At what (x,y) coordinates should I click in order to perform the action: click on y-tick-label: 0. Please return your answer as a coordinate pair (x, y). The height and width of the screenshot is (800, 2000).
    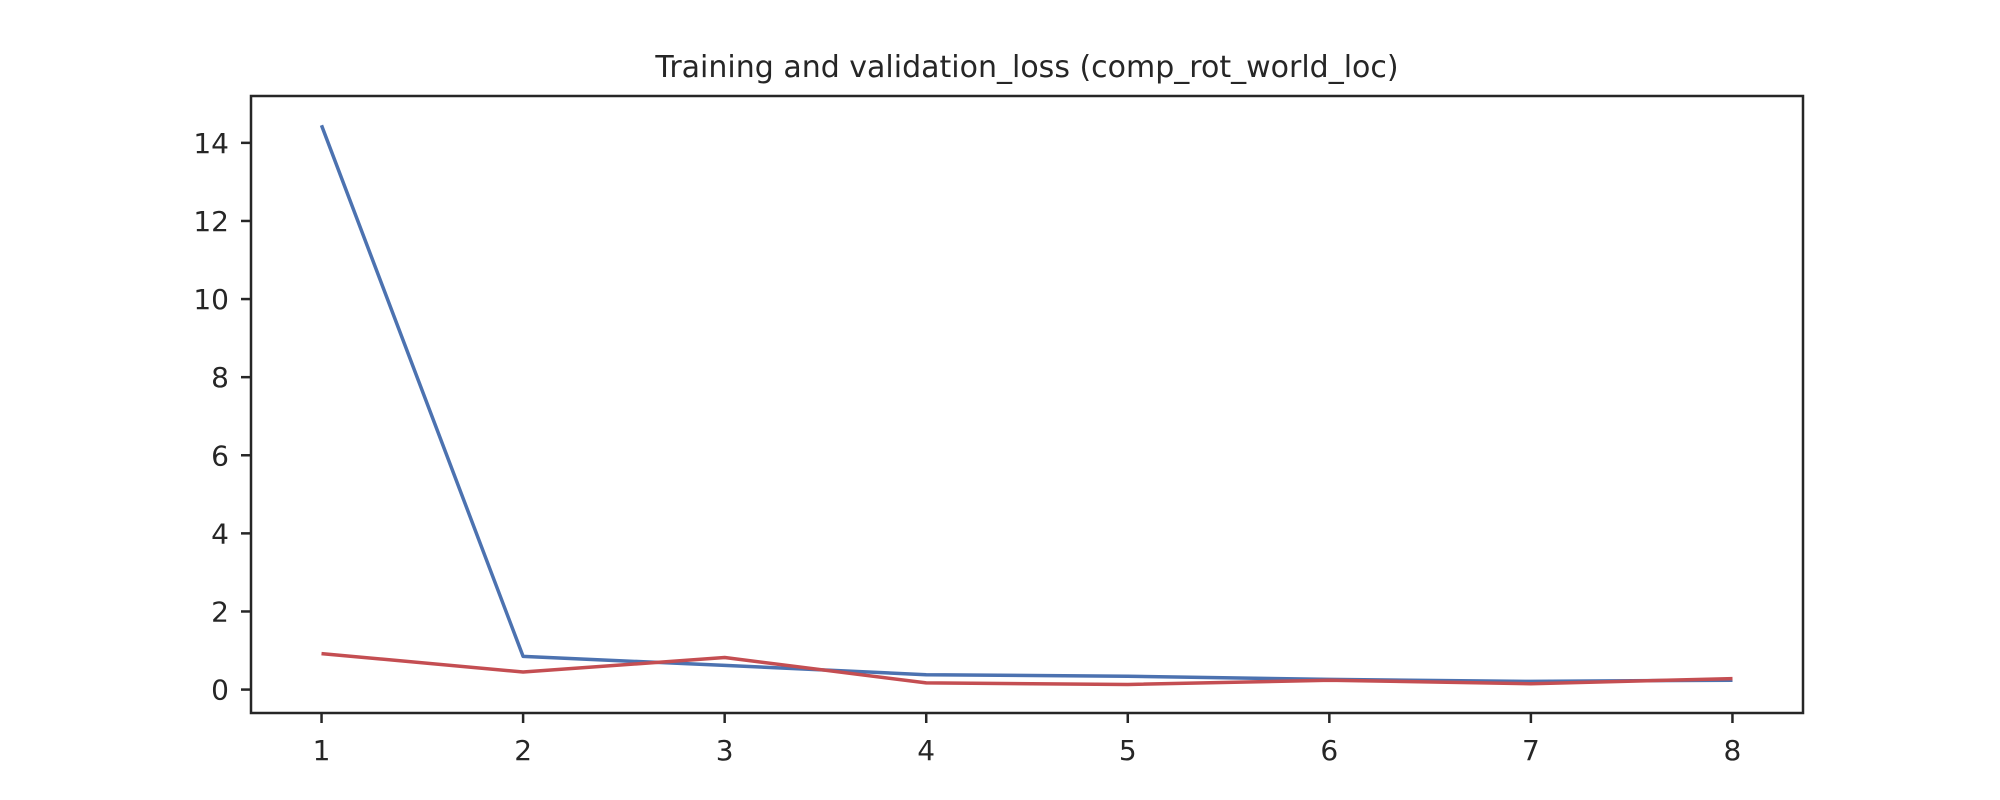
    Looking at the image, I should click on (220, 690).